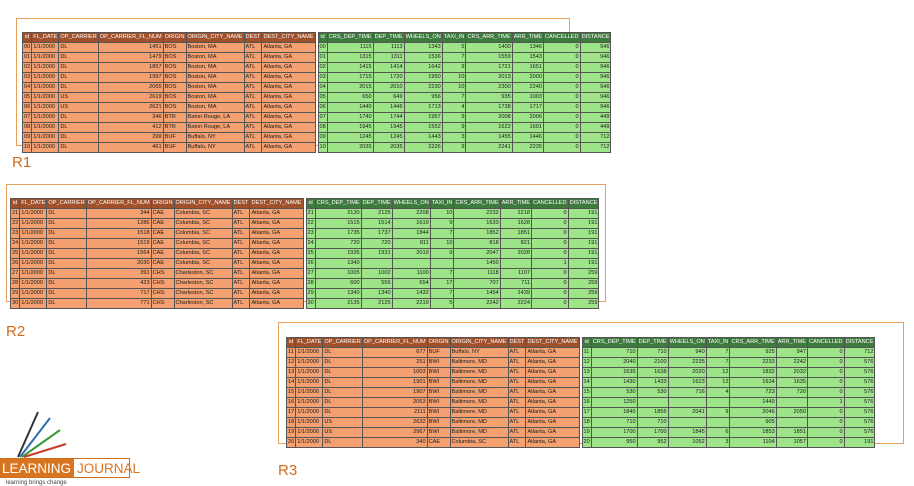 This screenshot has height=486, width=914. What do you see at coordinates (174, 117) in the screenshot?
I see `table-cell: BTR` at bounding box center [174, 117].